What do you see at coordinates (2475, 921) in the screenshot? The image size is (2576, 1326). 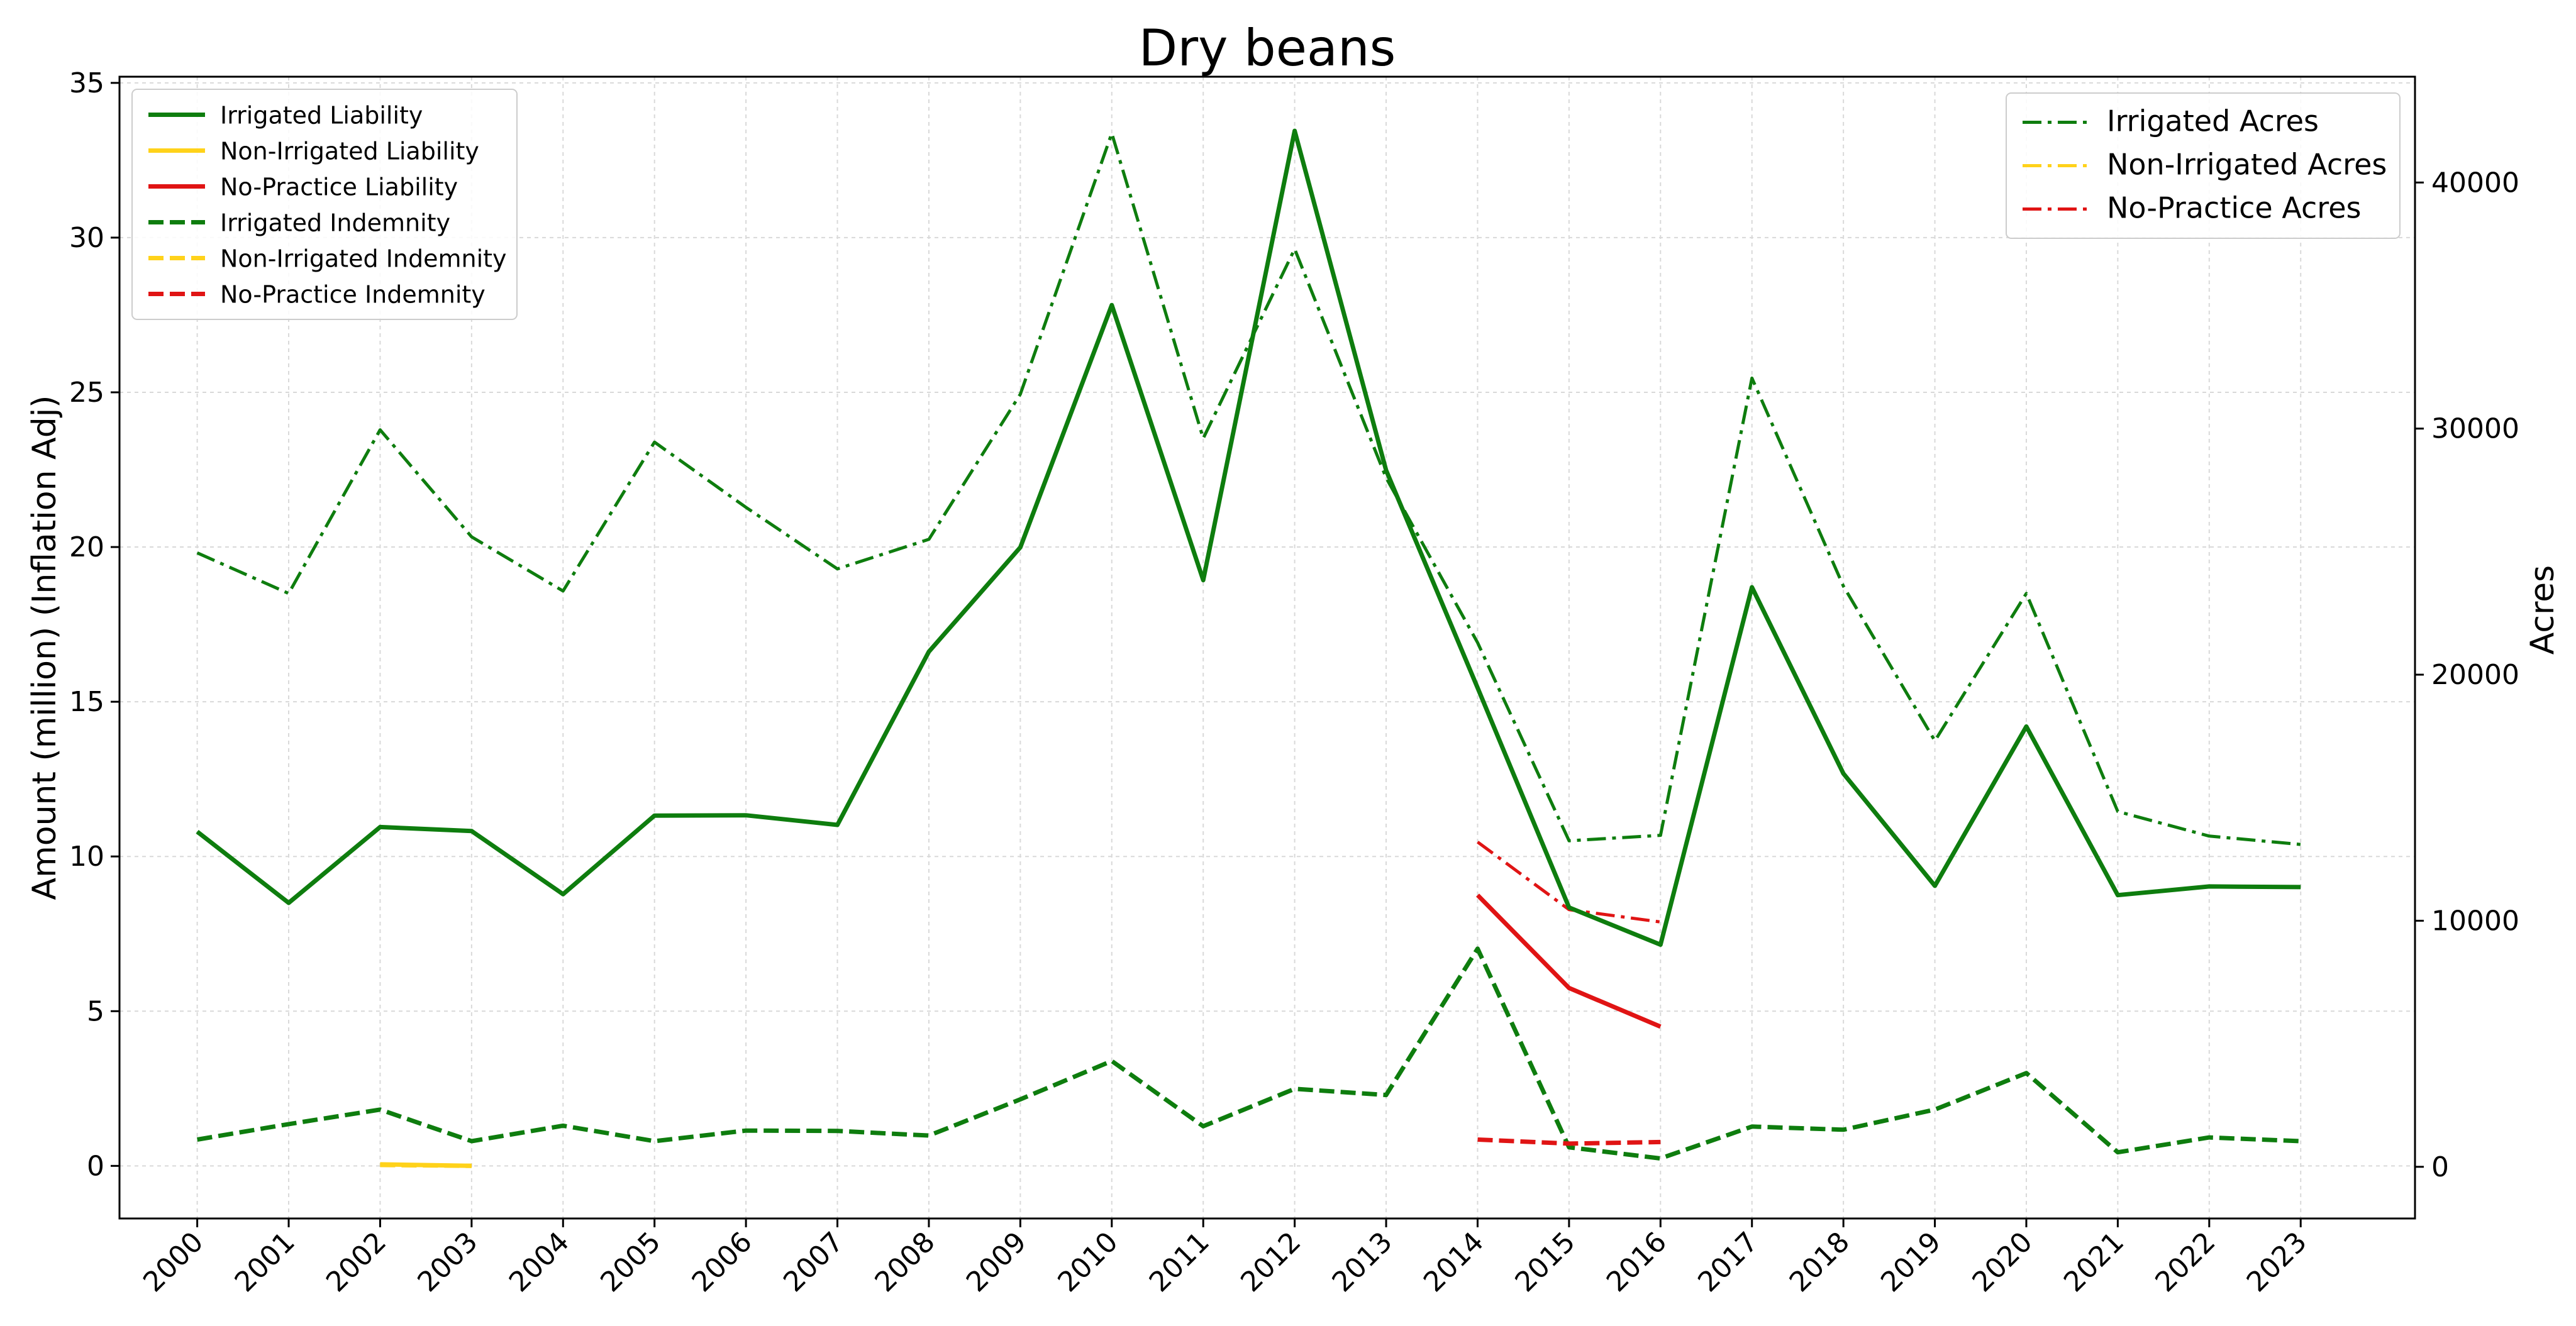 I see `y2-tick-label: 10000` at bounding box center [2475, 921].